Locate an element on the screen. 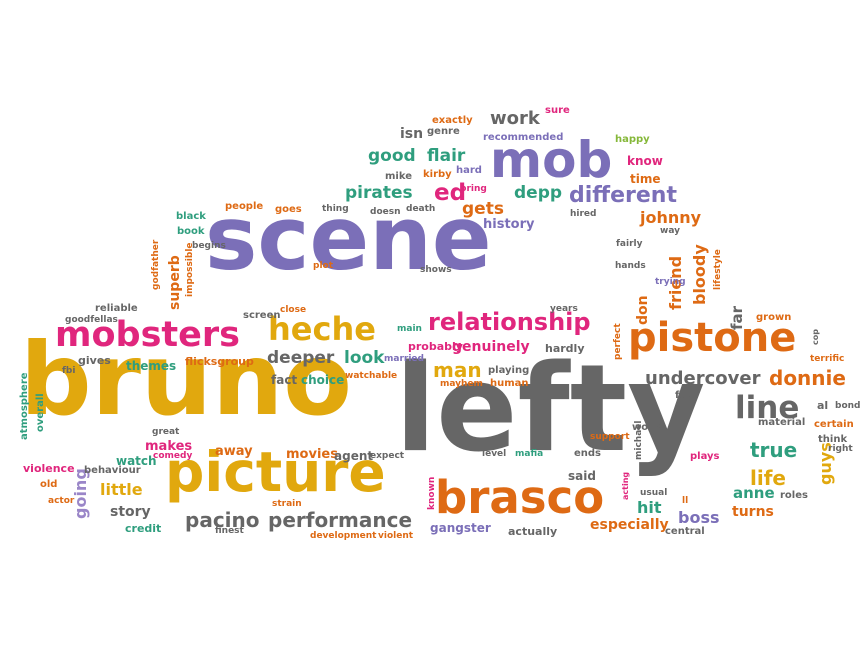 Image resolution: width=864 pixels, height=648 pixels. cloud-word-credit: credit is located at coordinates (143, 528).